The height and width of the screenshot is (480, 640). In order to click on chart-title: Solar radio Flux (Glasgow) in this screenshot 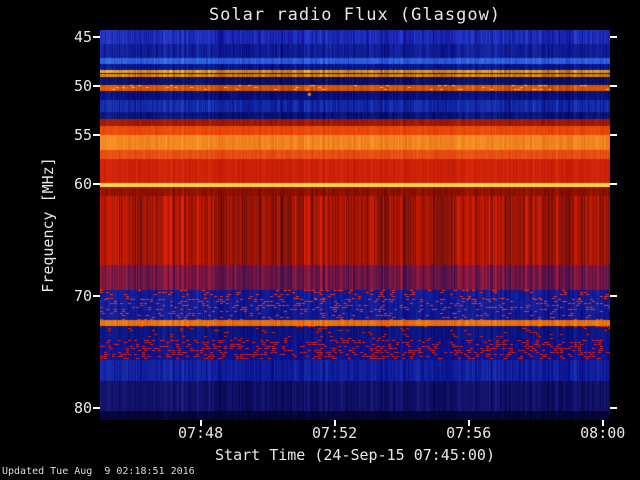, I will do `click(355, 15)`.